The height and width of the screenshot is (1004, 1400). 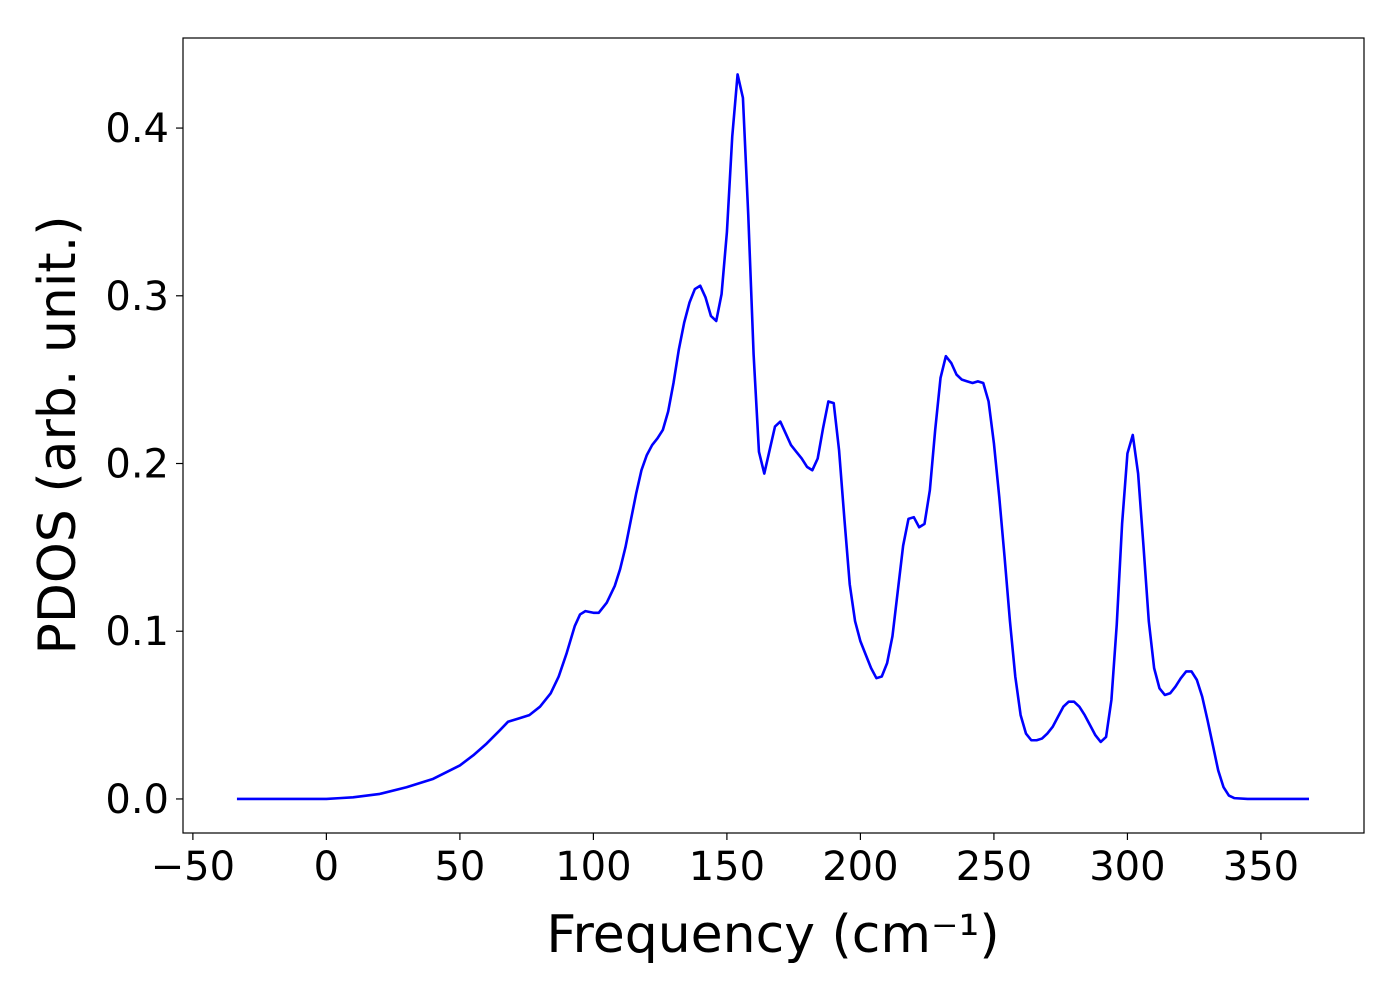 What do you see at coordinates (137, 800) in the screenshot?
I see `y-tick-label: 0.0` at bounding box center [137, 800].